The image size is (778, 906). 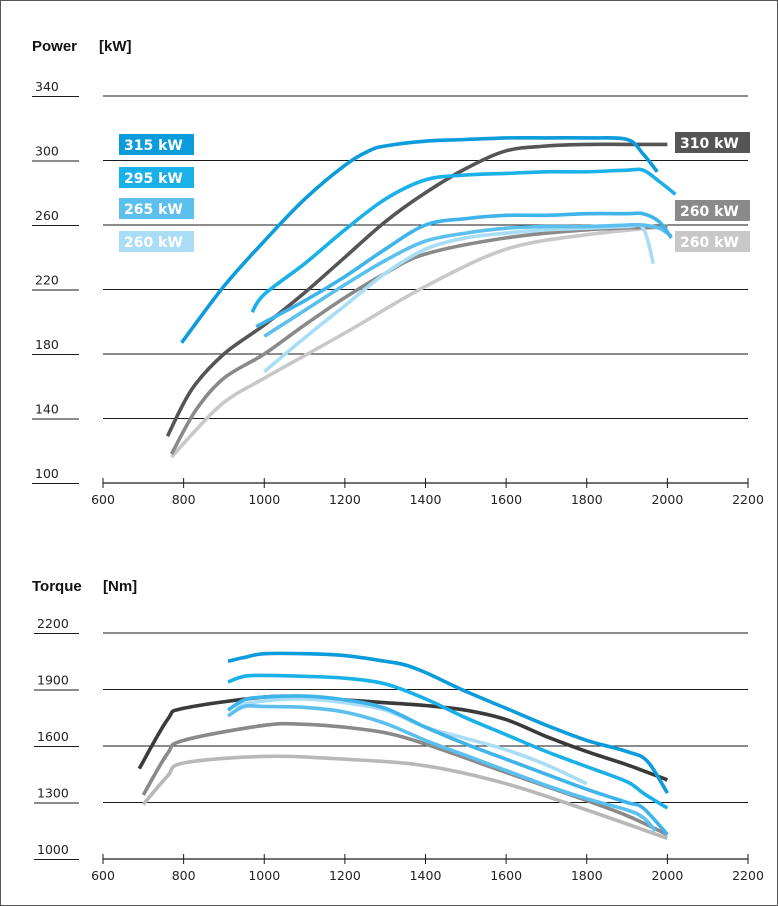 What do you see at coordinates (53, 849) in the screenshot?
I see `torque-ytick-label: 1000` at bounding box center [53, 849].